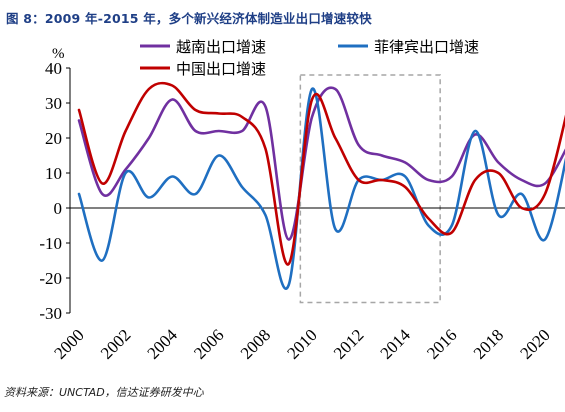 The height and width of the screenshot is (412, 565). Describe the element at coordinates (163, 344) in the screenshot. I see `x-tick-label: 2004` at that location.